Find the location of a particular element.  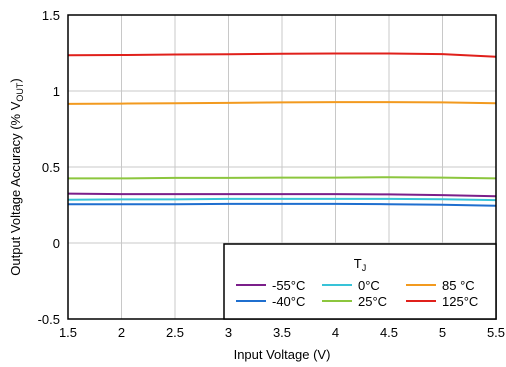

x-tick-label: 1.5 is located at coordinates (68, 332).